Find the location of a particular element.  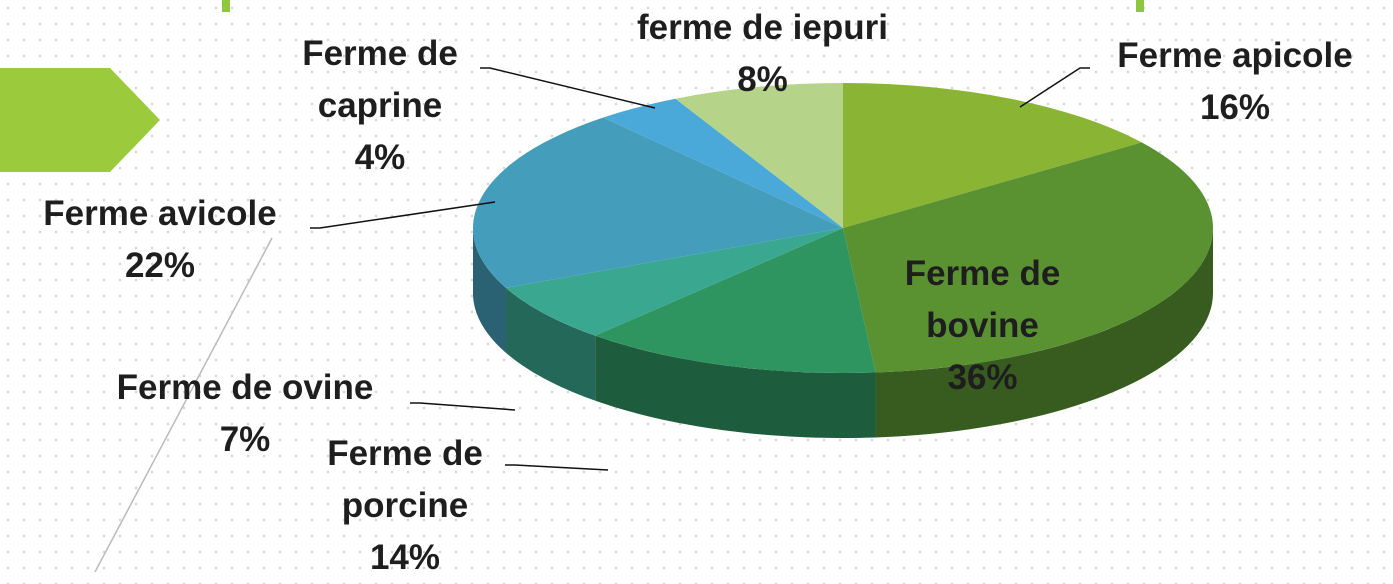

slice-value: 7% is located at coordinates (245, 439).